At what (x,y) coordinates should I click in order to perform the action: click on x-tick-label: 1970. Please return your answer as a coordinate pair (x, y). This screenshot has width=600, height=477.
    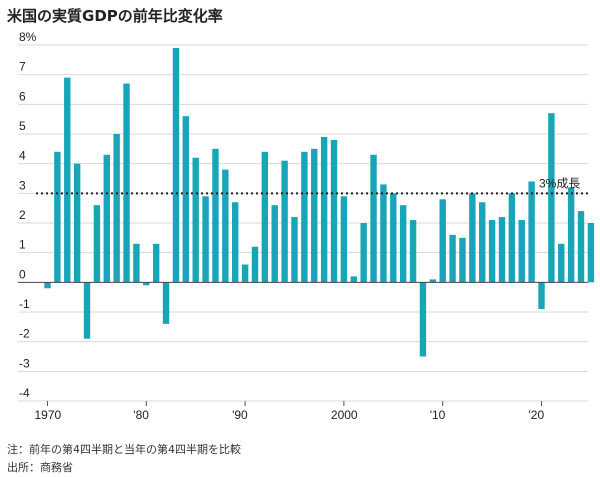
    Looking at the image, I should click on (48, 415).